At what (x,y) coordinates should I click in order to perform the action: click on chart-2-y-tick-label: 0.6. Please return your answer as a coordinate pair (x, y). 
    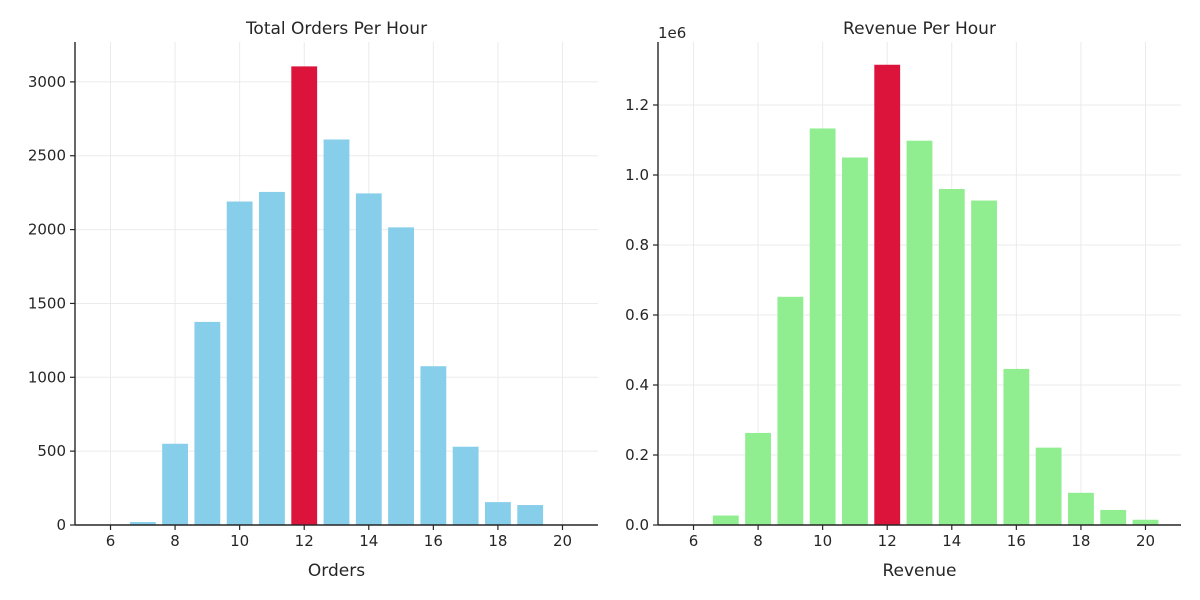
    Looking at the image, I should click on (637, 315).